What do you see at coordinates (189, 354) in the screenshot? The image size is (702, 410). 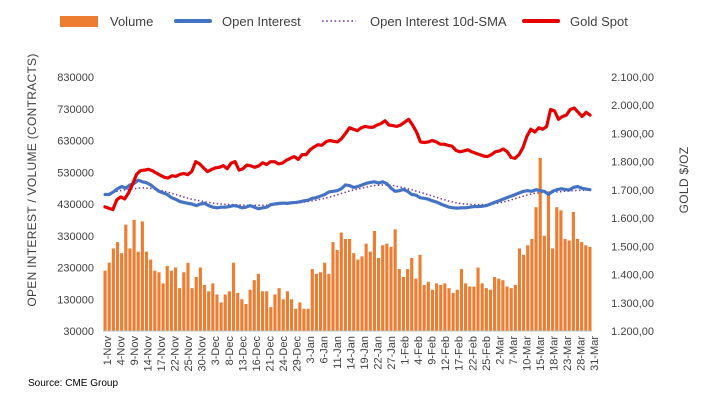 I see `x-tick-label: 25-Nov` at bounding box center [189, 354].